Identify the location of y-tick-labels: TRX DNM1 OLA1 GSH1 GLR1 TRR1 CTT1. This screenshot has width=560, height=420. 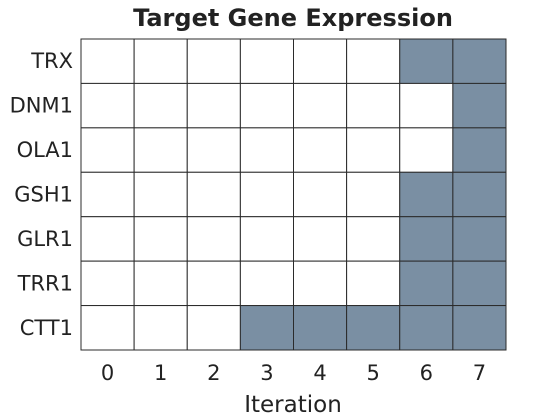
(41, 194).